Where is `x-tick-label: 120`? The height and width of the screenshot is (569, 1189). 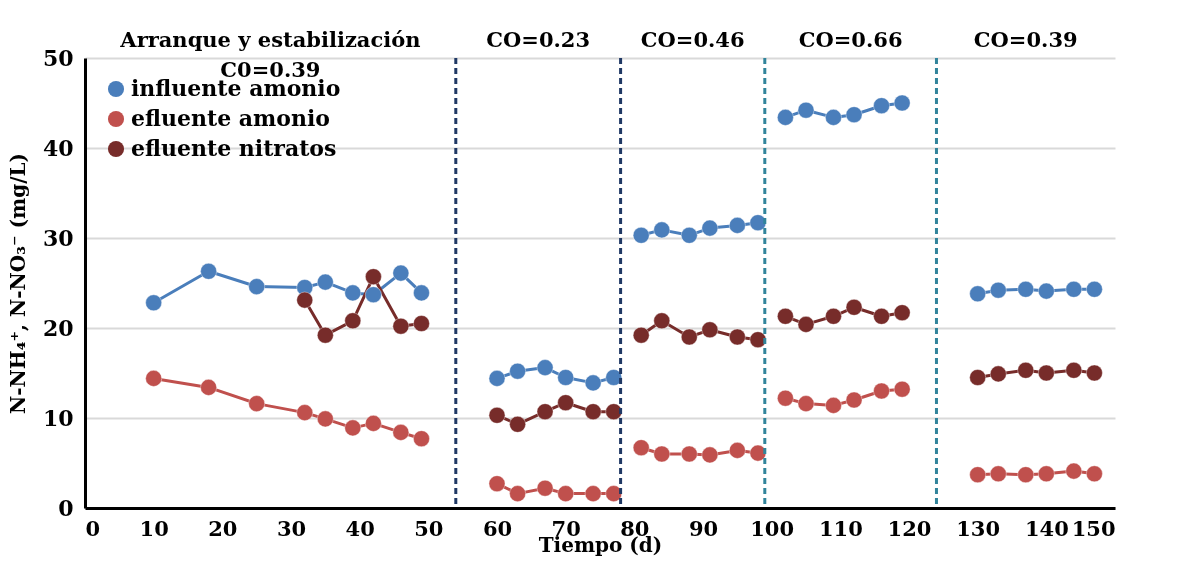
x-tick-label: 120 is located at coordinates (909, 528).